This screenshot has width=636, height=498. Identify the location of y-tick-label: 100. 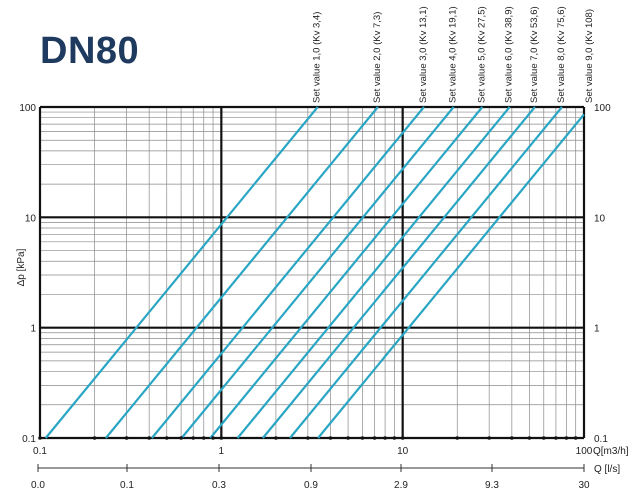
(27, 108).